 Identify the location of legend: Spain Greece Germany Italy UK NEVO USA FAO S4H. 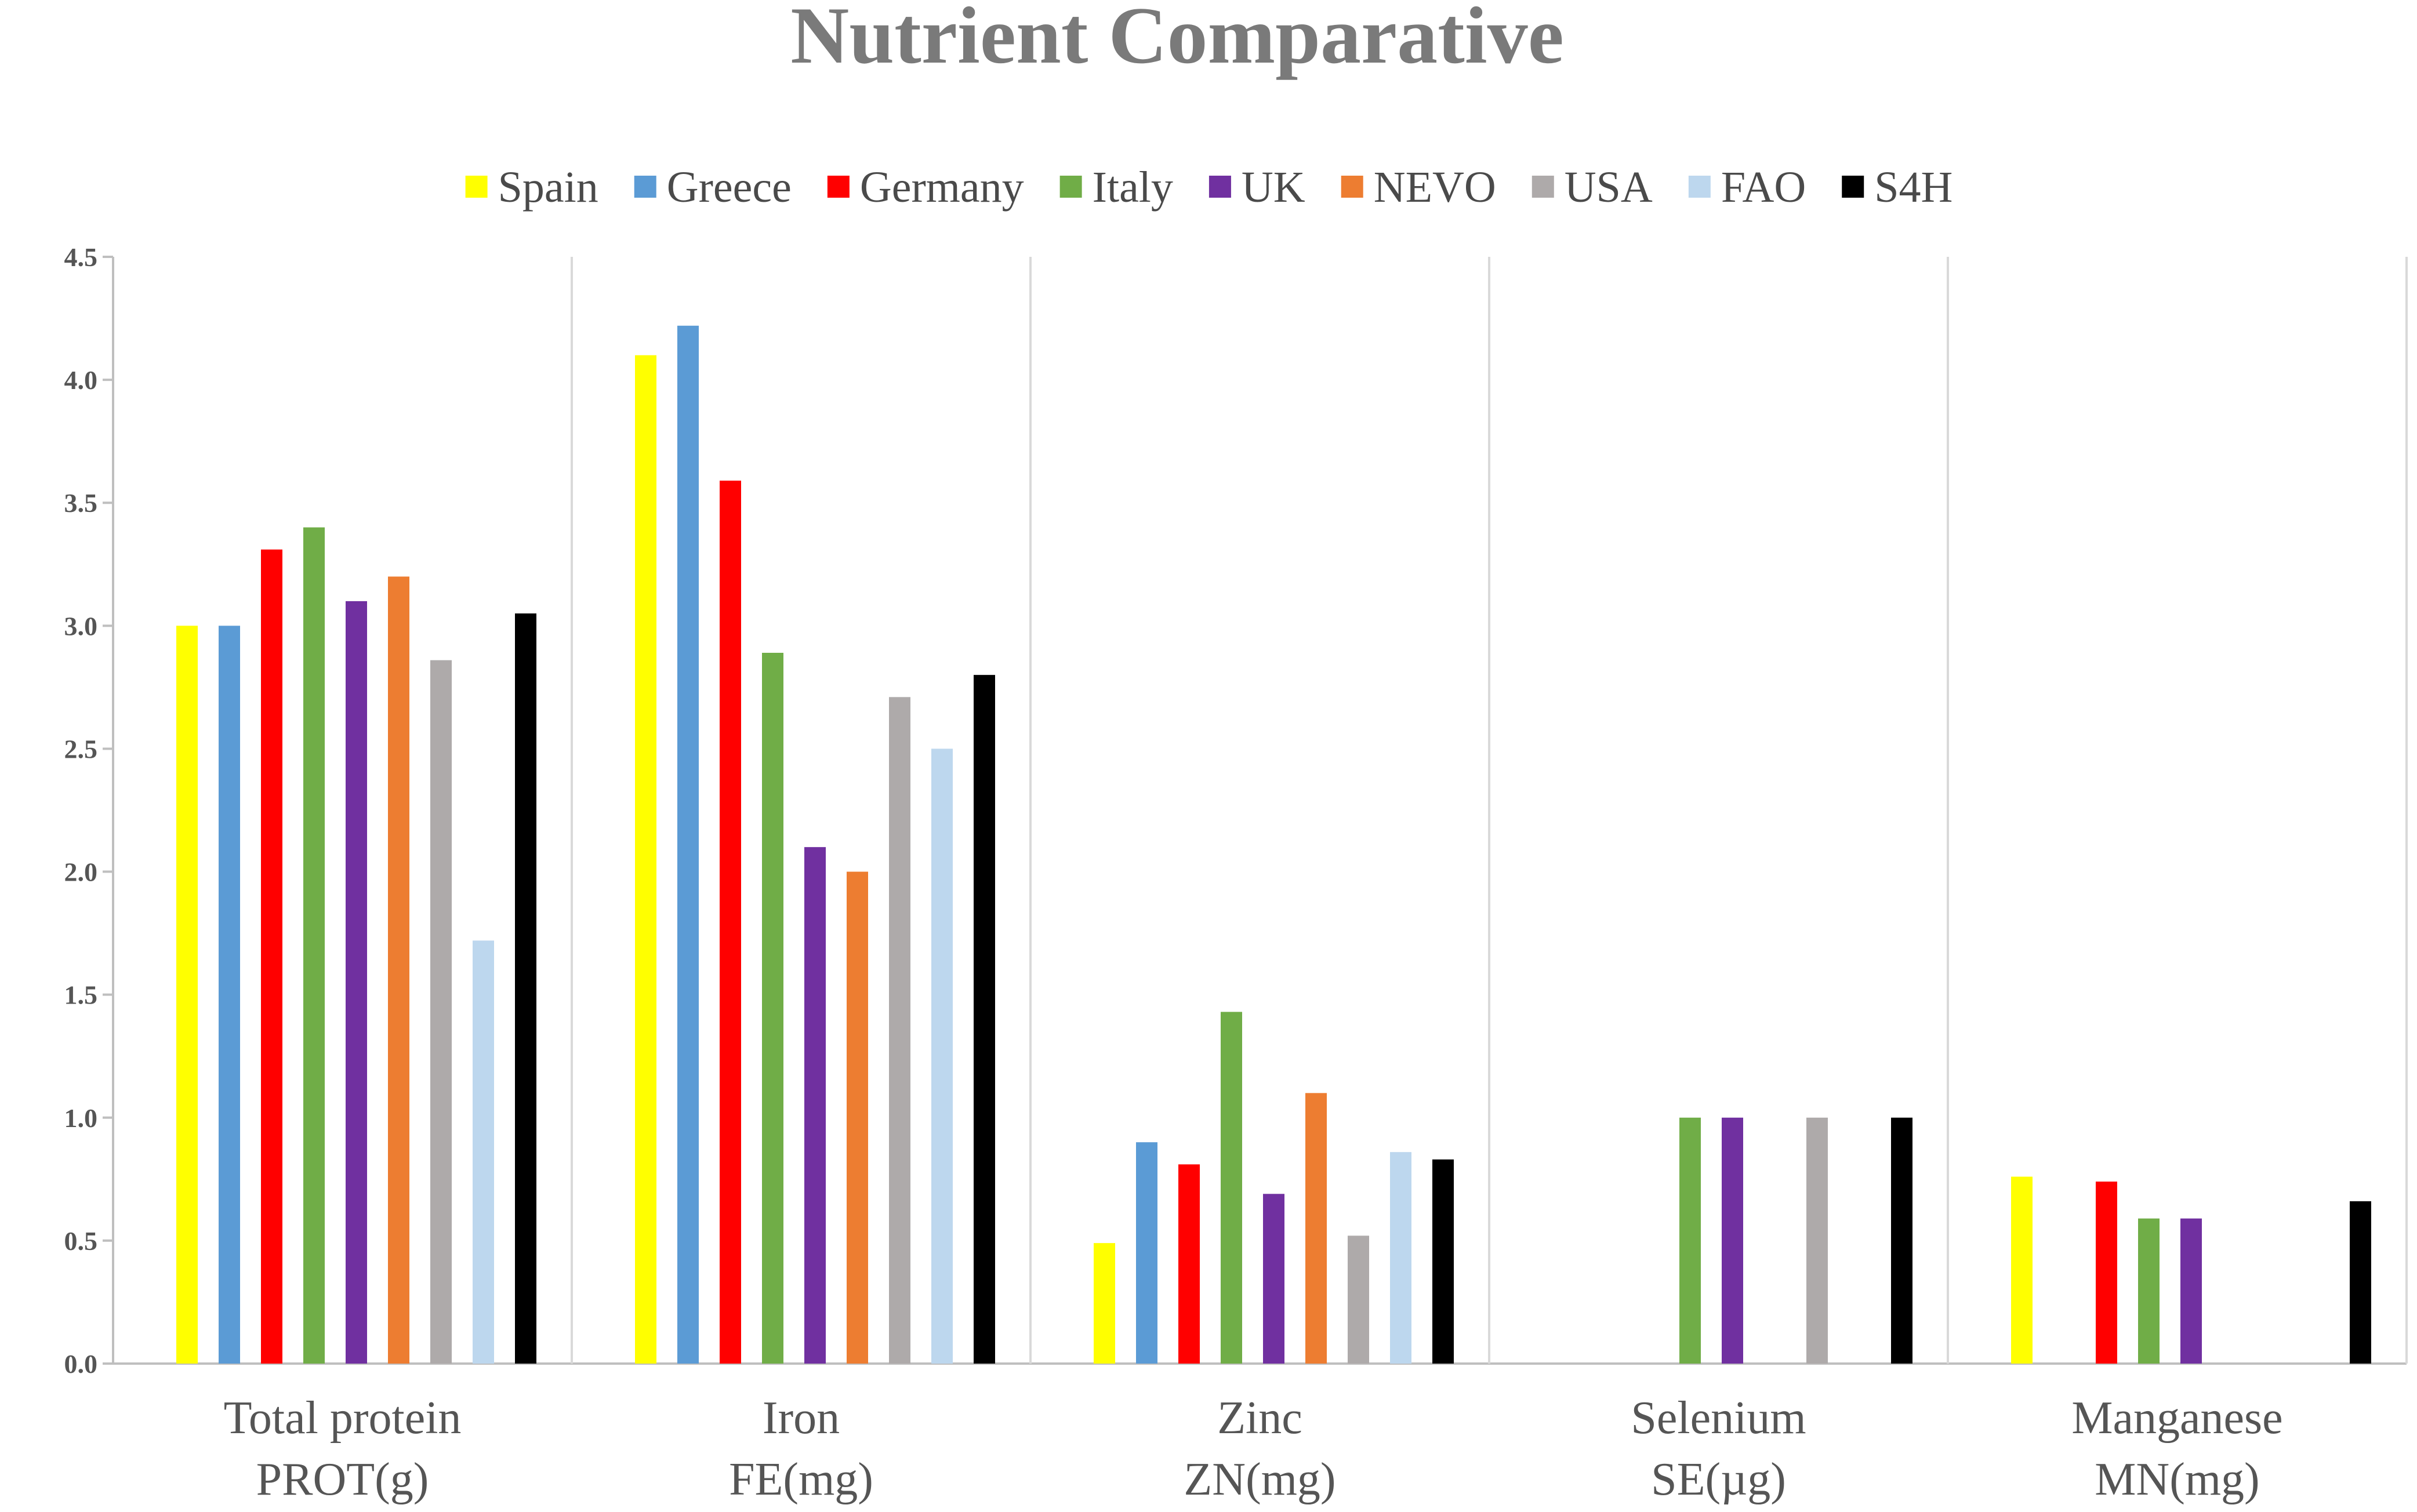
(1209, 187).